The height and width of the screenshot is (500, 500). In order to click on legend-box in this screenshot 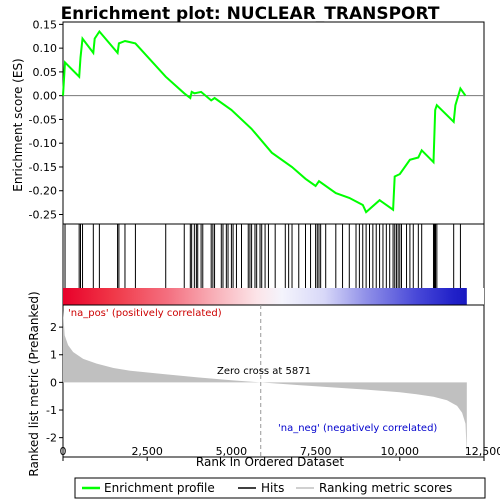, I will do `click(280, 488)`.